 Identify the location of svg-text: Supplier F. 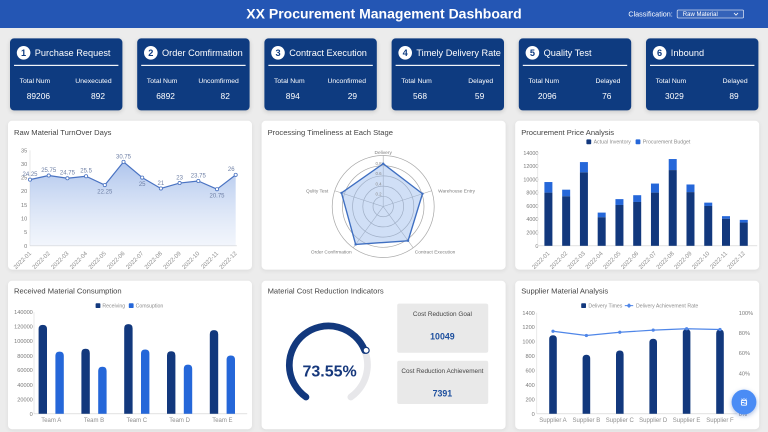
(720, 421).